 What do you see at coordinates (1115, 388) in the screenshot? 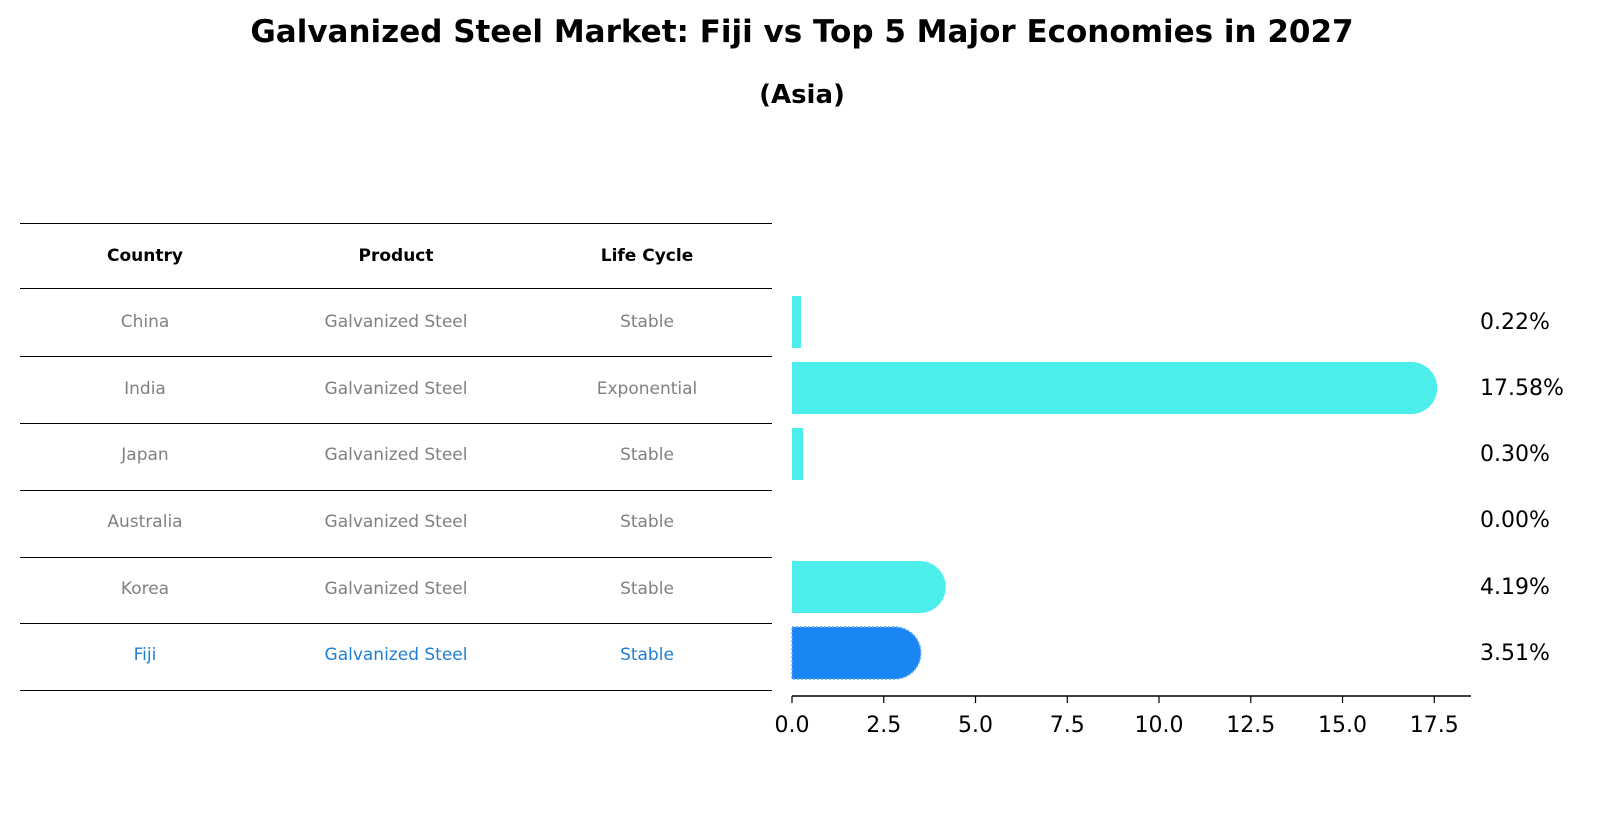
I see `bar-india` at bounding box center [1115, 388].